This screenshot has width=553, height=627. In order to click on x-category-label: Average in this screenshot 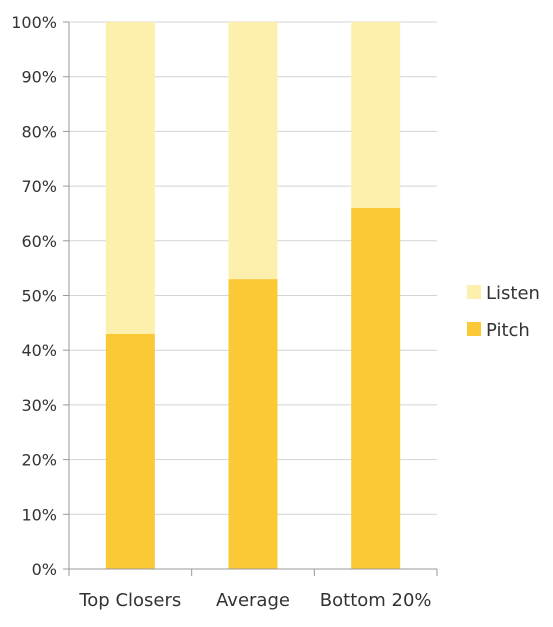, I will do `click(253, 600)`.